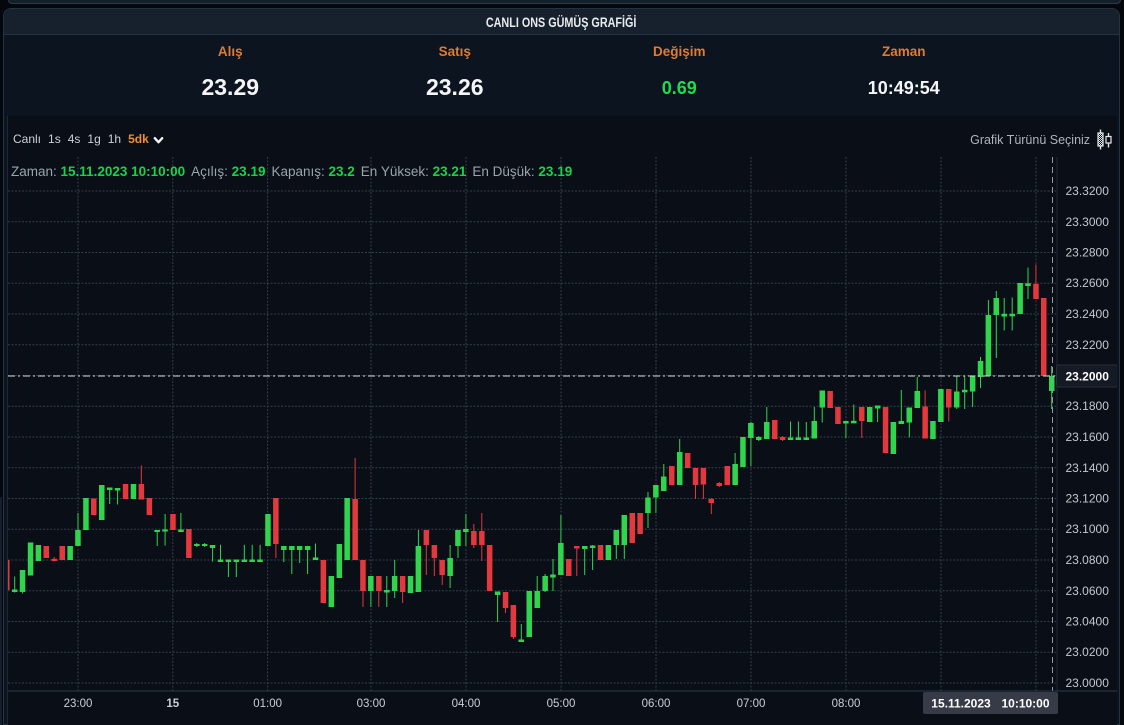 This screenshot has height=725, width=1124. Describe the element at coordinates (466, 704) in the screenshot. I see `svg-text: 04:00` at that location.